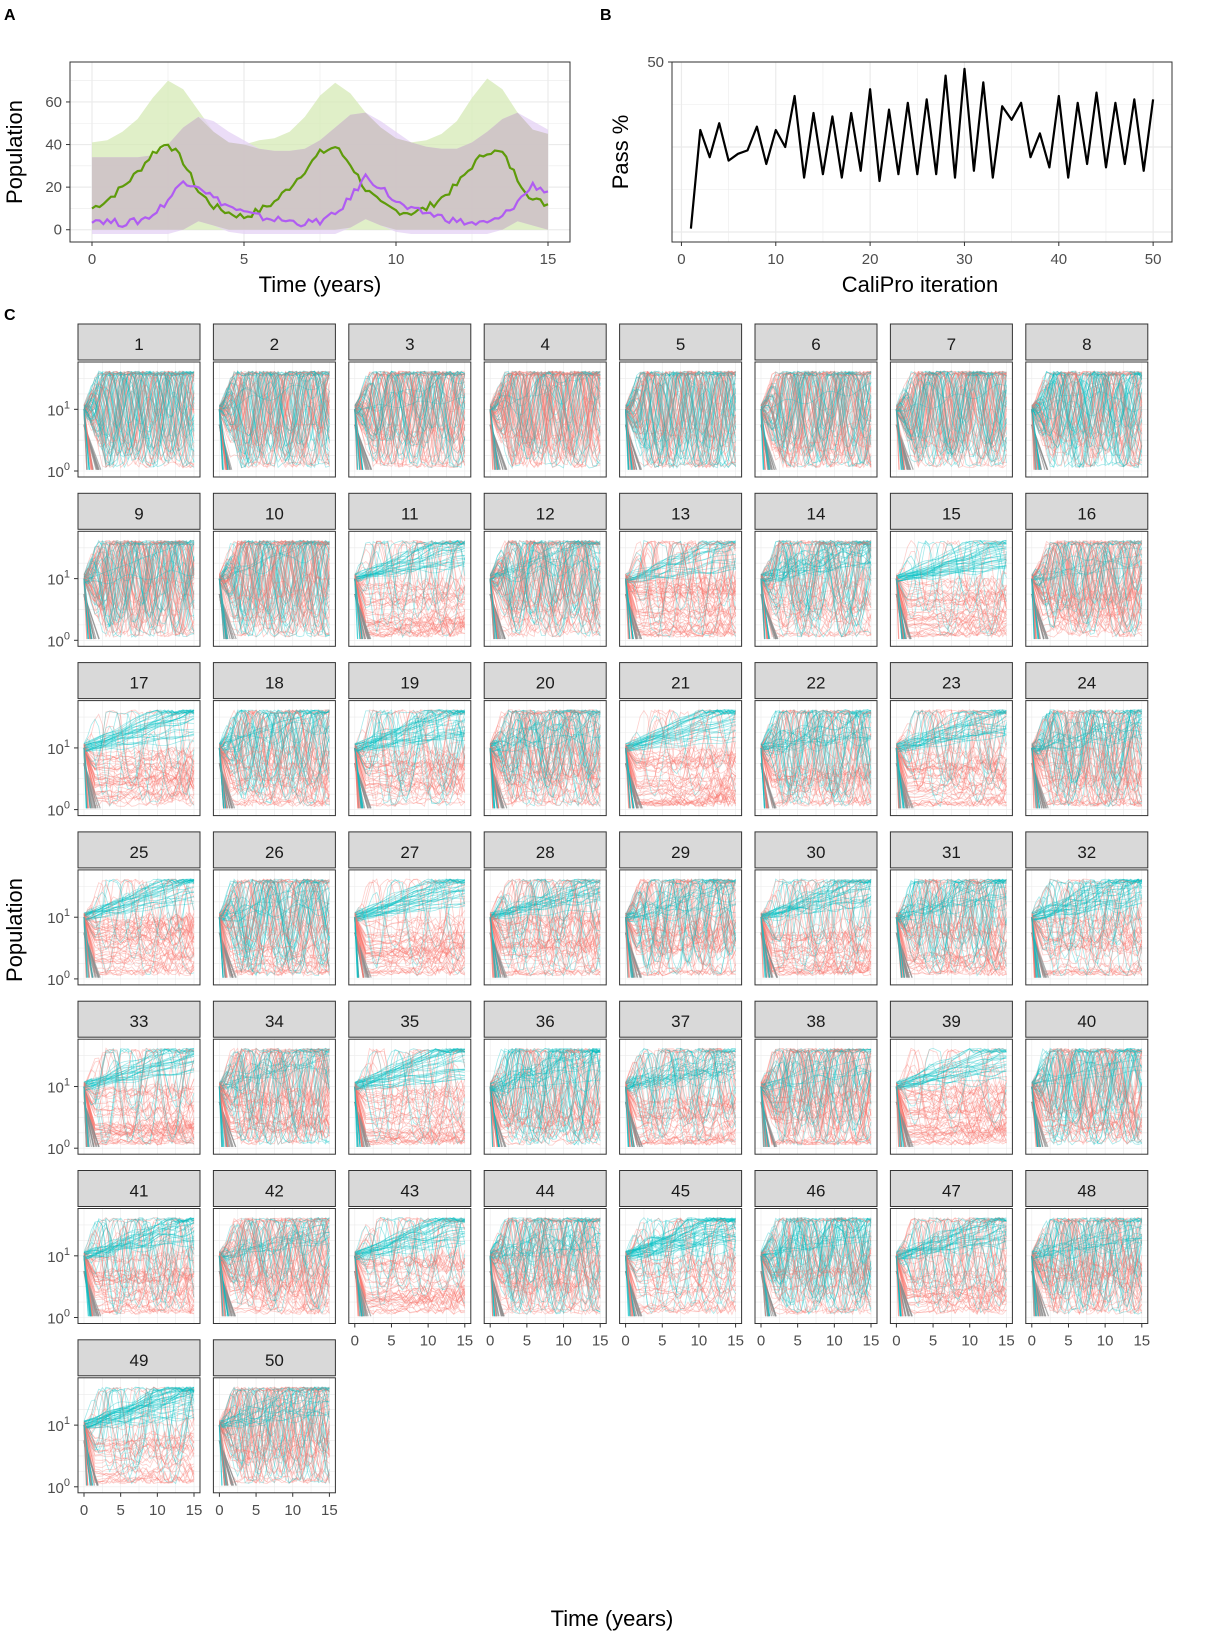 This screenshot has width=1205, height=1637. I want to click on panel-a-x-axis-title: Time (years), so click(320, 284).